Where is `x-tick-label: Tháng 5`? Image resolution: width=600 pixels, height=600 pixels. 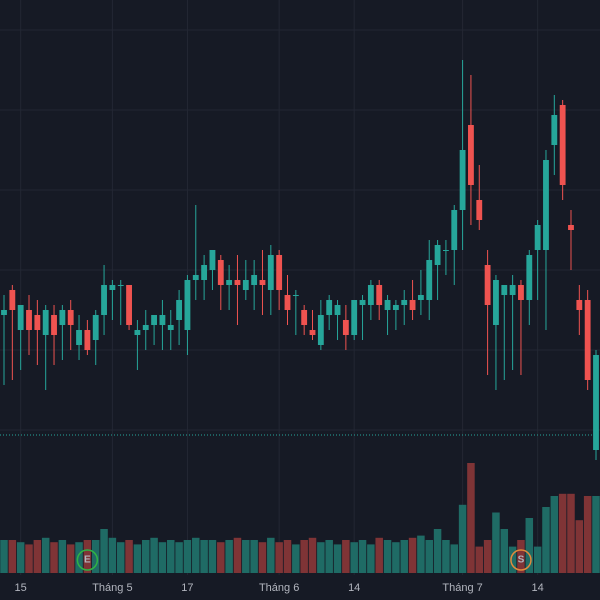 x-tick-label: Tháng 5 is located at coordinates (112, 588).